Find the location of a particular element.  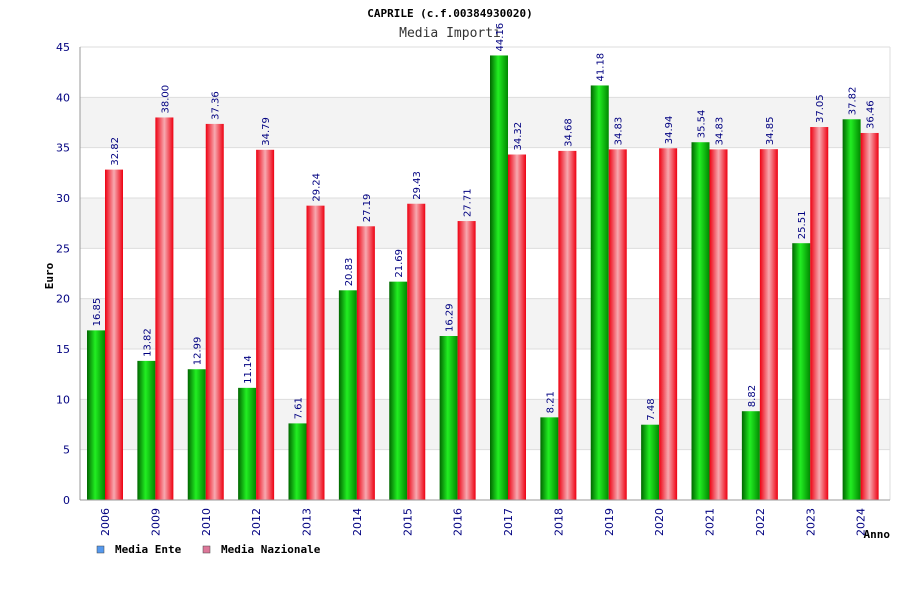

value-label-media-ente-2010: 12.99 is located at coordinates (198, 351).